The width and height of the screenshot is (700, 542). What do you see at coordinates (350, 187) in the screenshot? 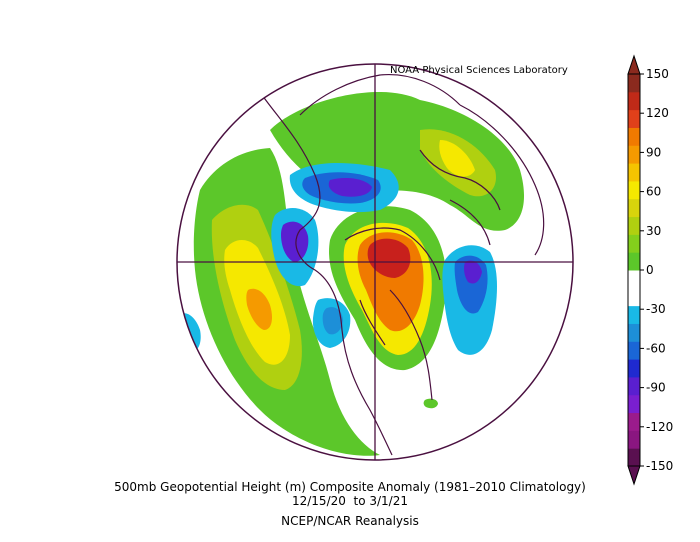
I see `anomaly-neg-canada-high` at bounding box center [350, 187].